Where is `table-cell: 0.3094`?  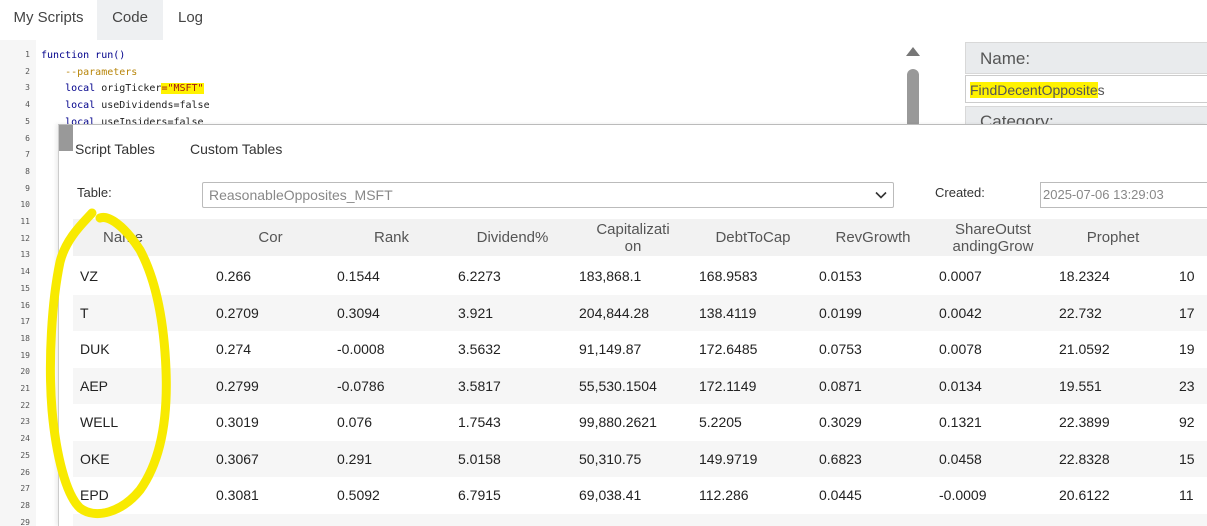
table-cell: 0.3094 is located at coordinates (358, 312).